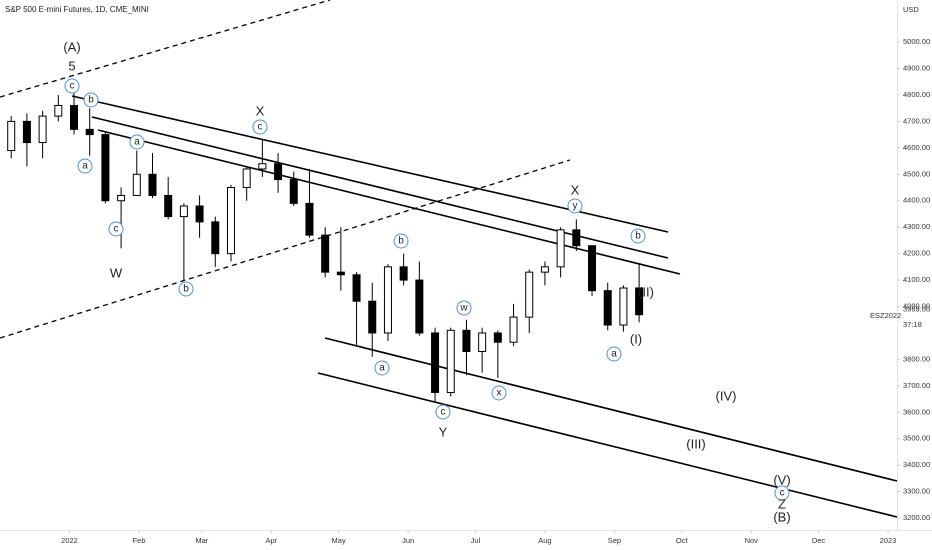 The image size is (932, 550). I want to click on x-tick-label: Feb, so click(139, 540).